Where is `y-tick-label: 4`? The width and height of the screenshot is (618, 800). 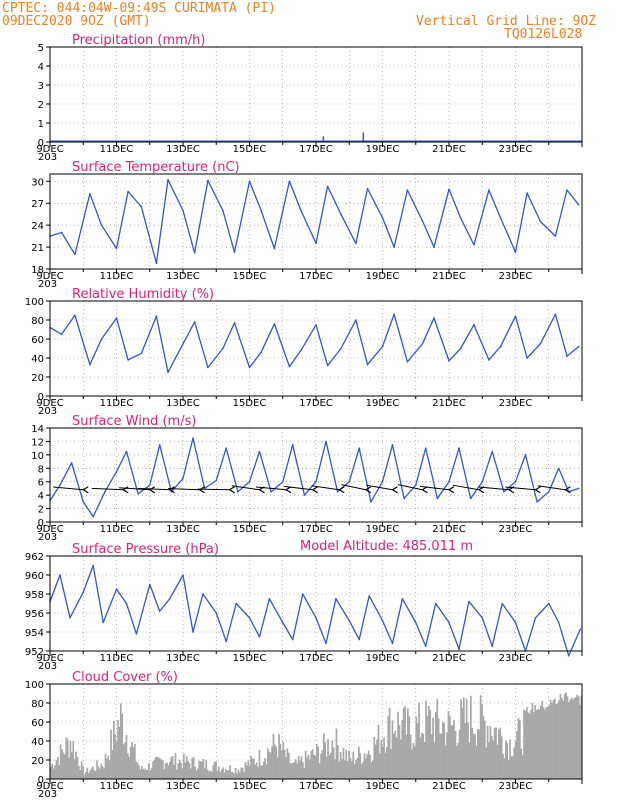 y-tick-label: 4 is located at coordinates (41, 67).